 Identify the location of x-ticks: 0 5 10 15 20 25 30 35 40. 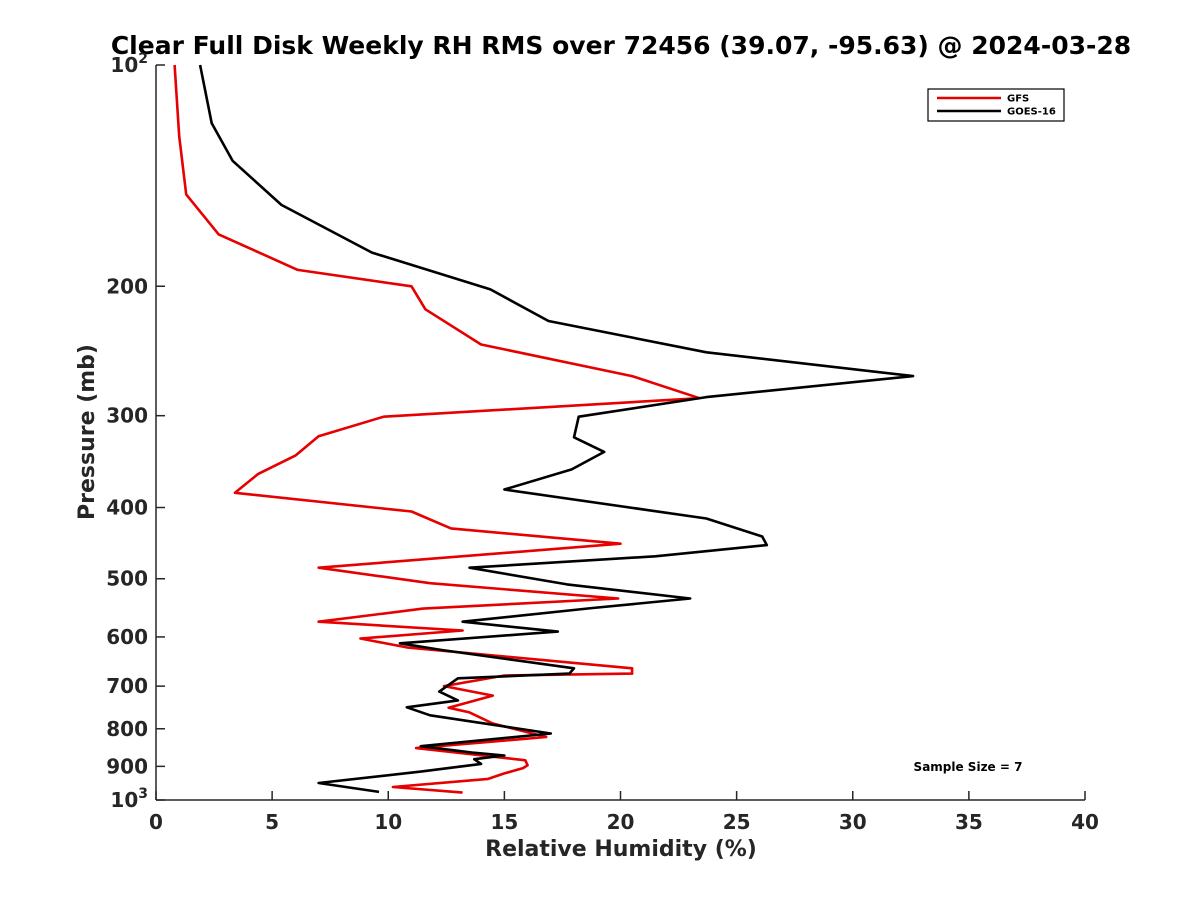
(624, 812).